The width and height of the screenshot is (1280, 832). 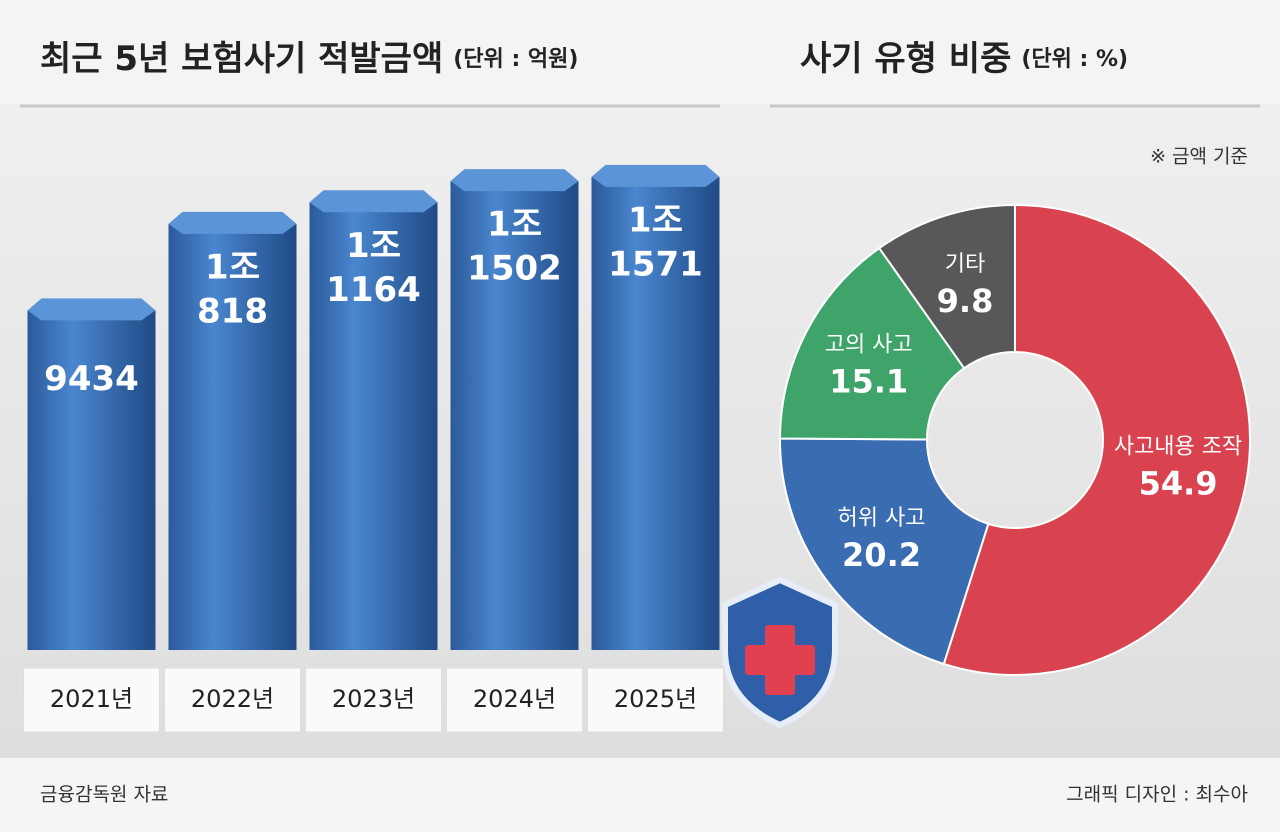 I want to click on x-tick-label: 2022년, so click(x=232, y=699).